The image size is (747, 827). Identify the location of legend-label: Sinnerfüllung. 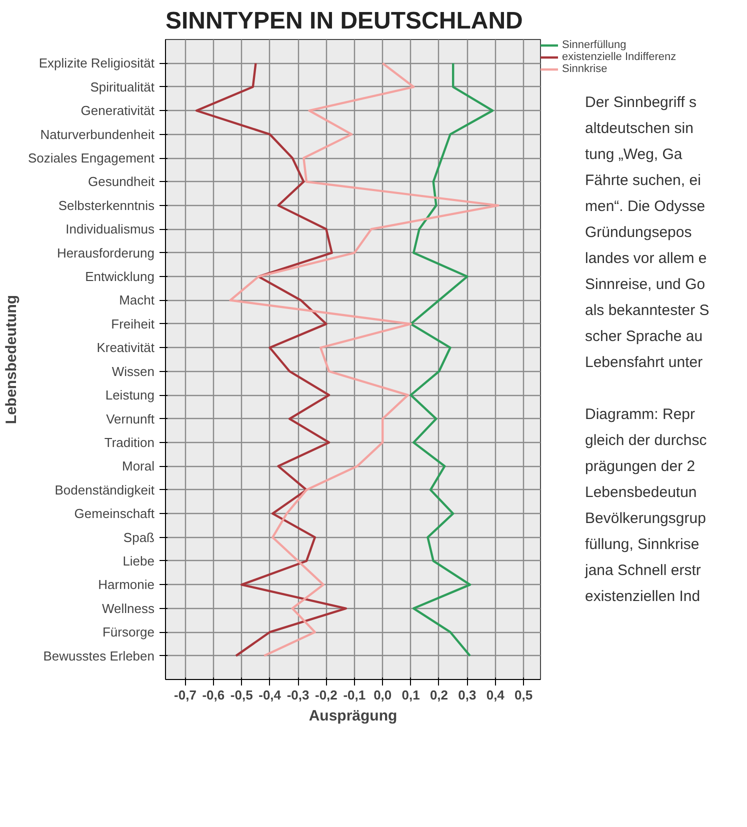
(594, 45).